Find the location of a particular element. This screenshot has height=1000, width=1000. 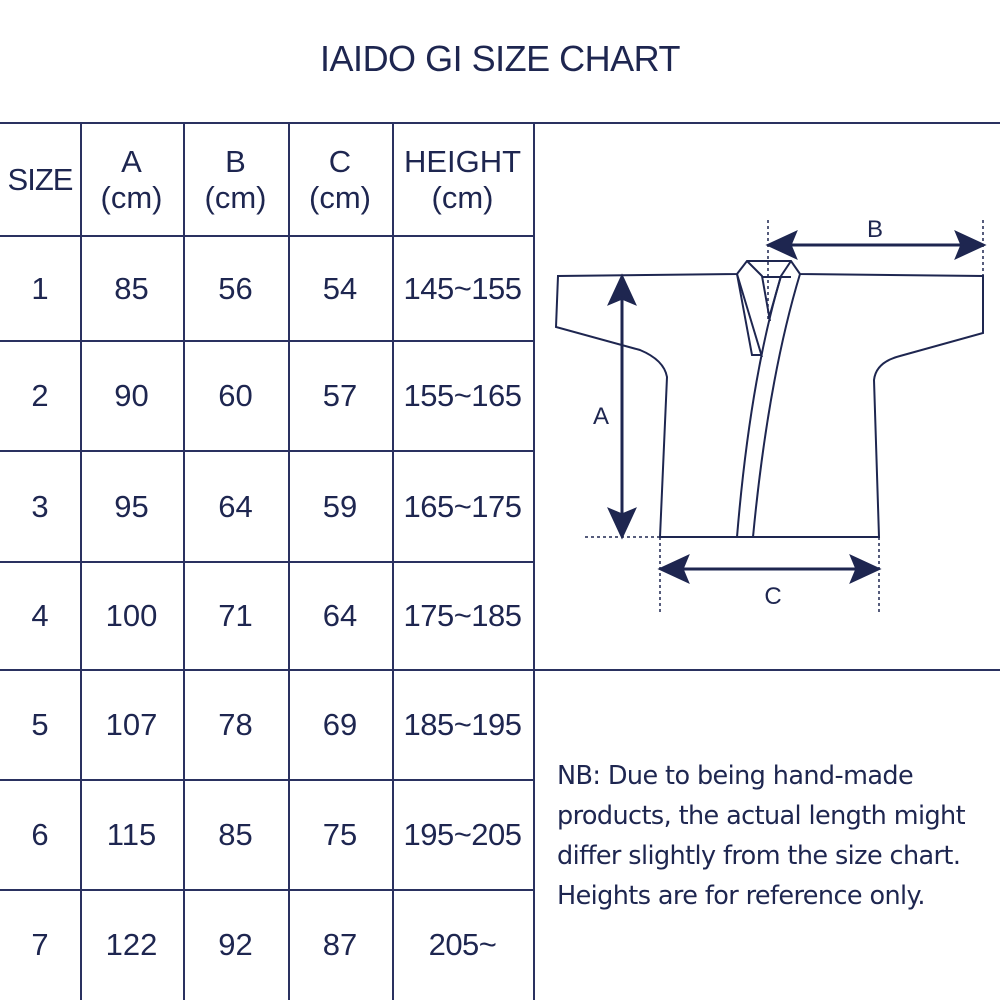

table-cell: 95 is located at coordinates (131, 506).